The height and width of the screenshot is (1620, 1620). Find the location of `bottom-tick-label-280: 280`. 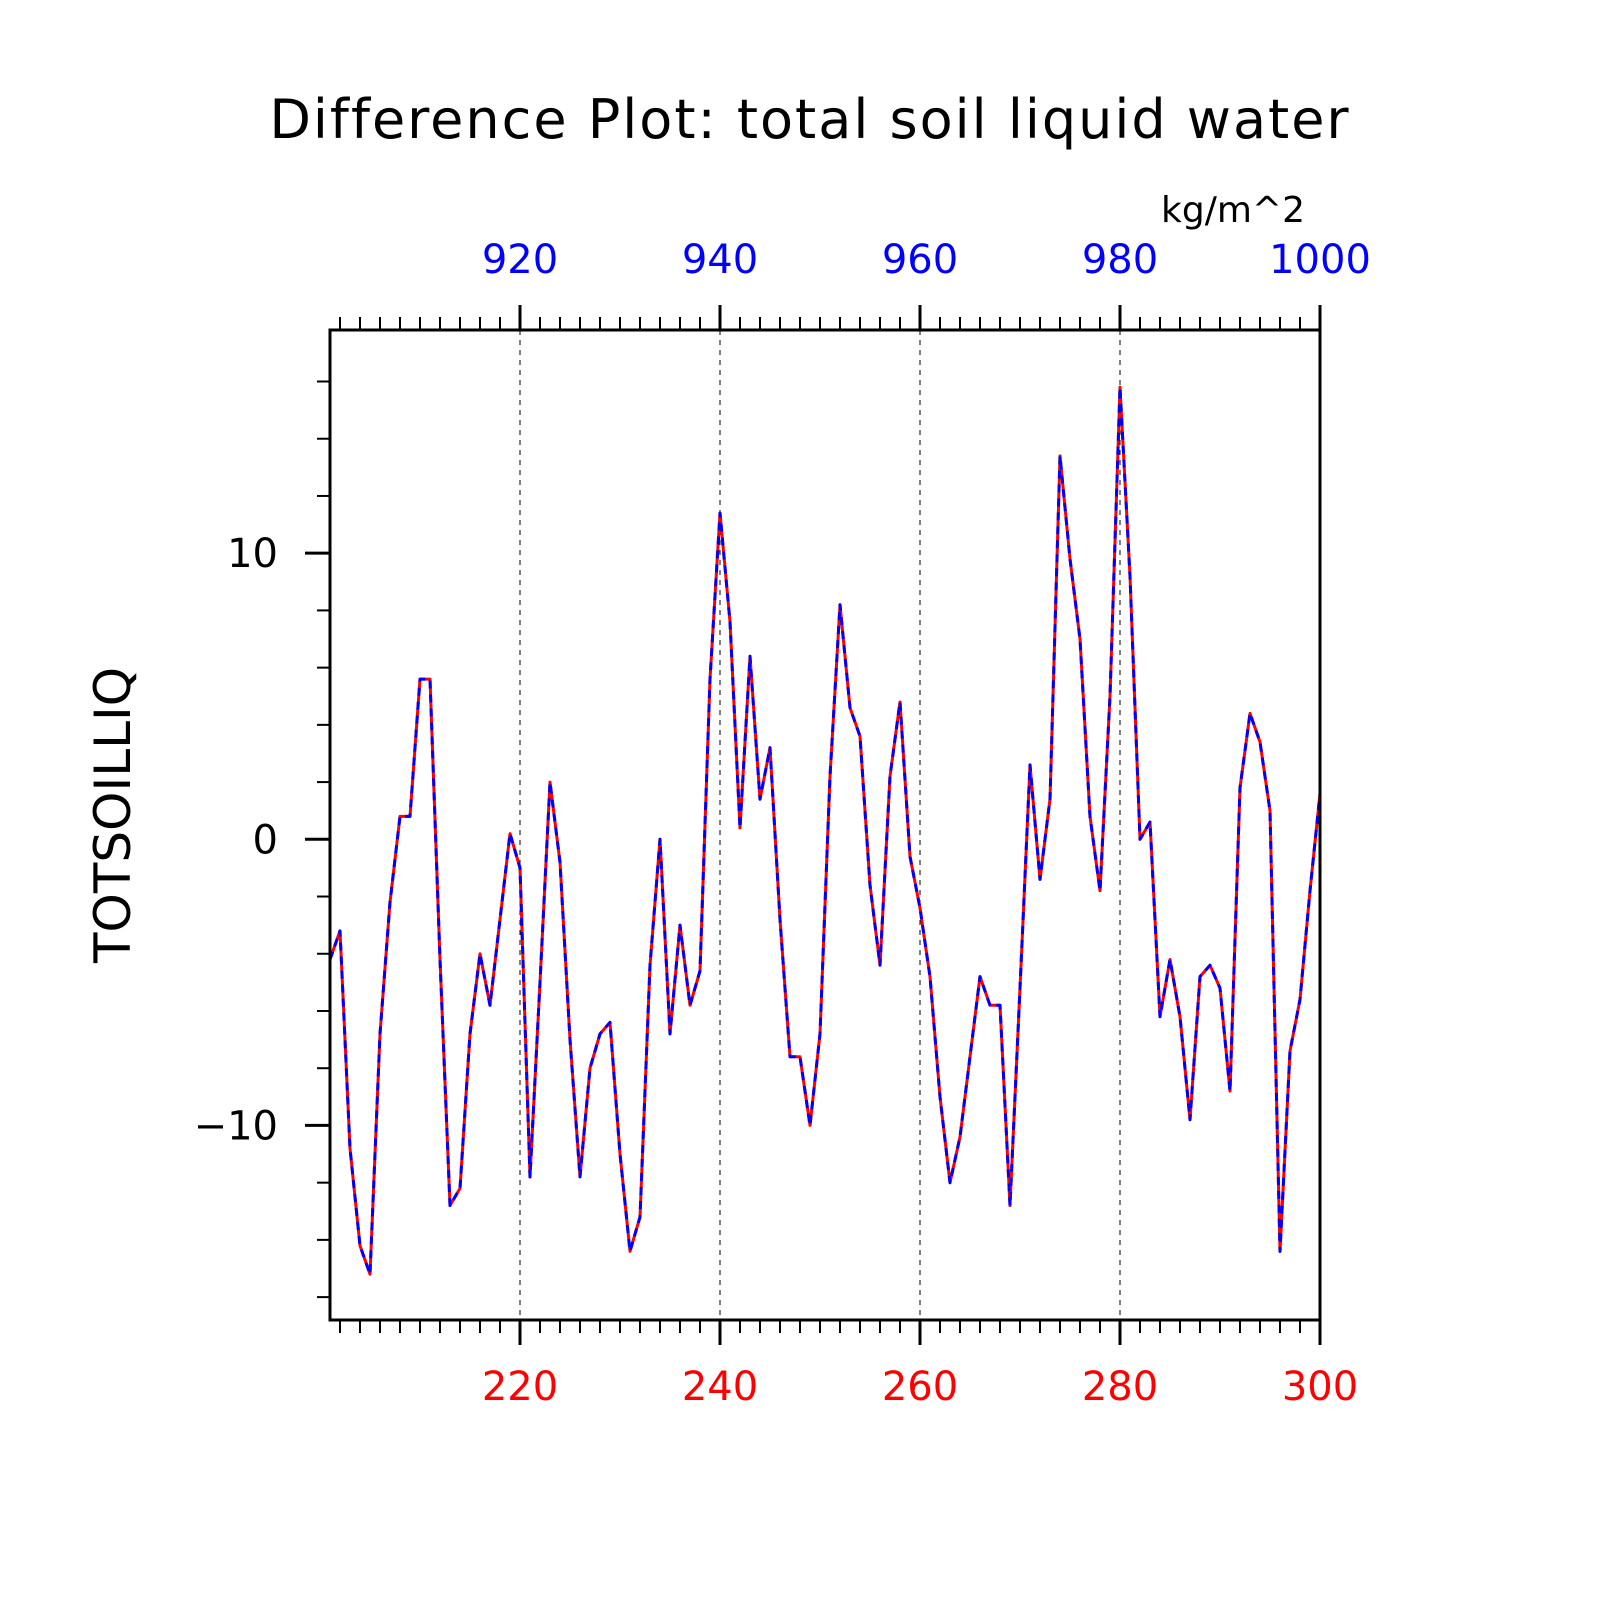

bottom-tick-label-280: 280 is located at coordinates (1120, 1387).